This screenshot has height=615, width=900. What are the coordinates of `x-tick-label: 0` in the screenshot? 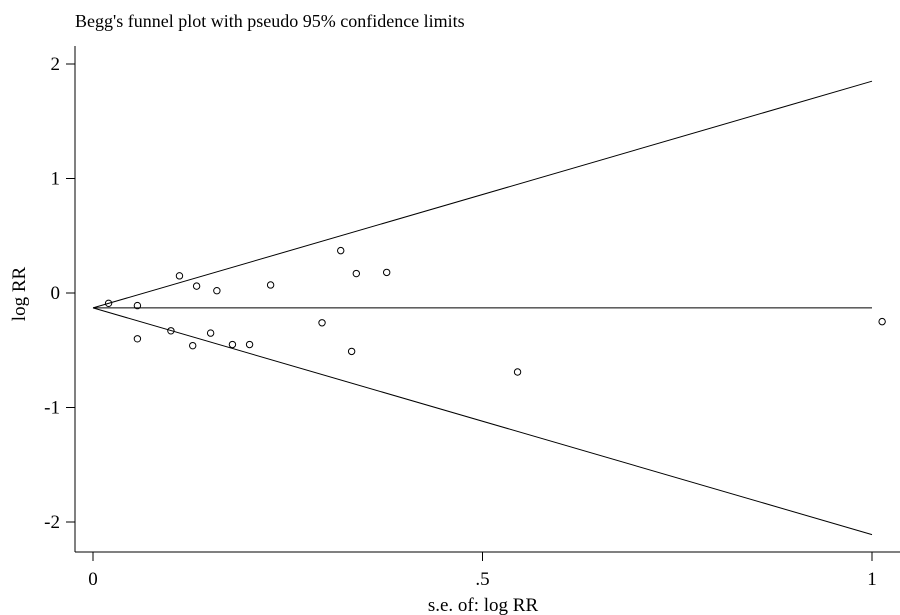 It's located at (93, 579).